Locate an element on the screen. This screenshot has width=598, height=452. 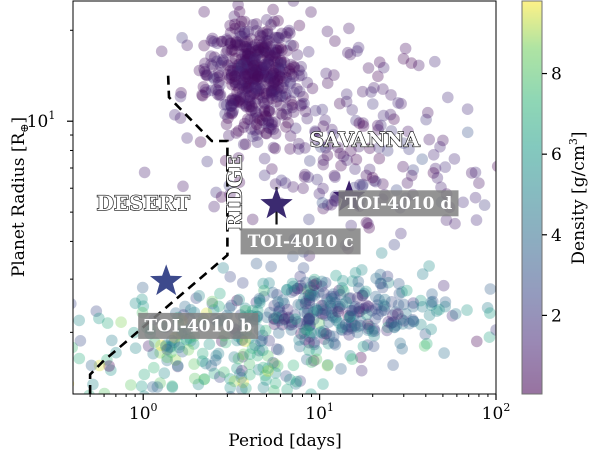
colorbar-tick-label: 6 is located at coordinates (556, 155).